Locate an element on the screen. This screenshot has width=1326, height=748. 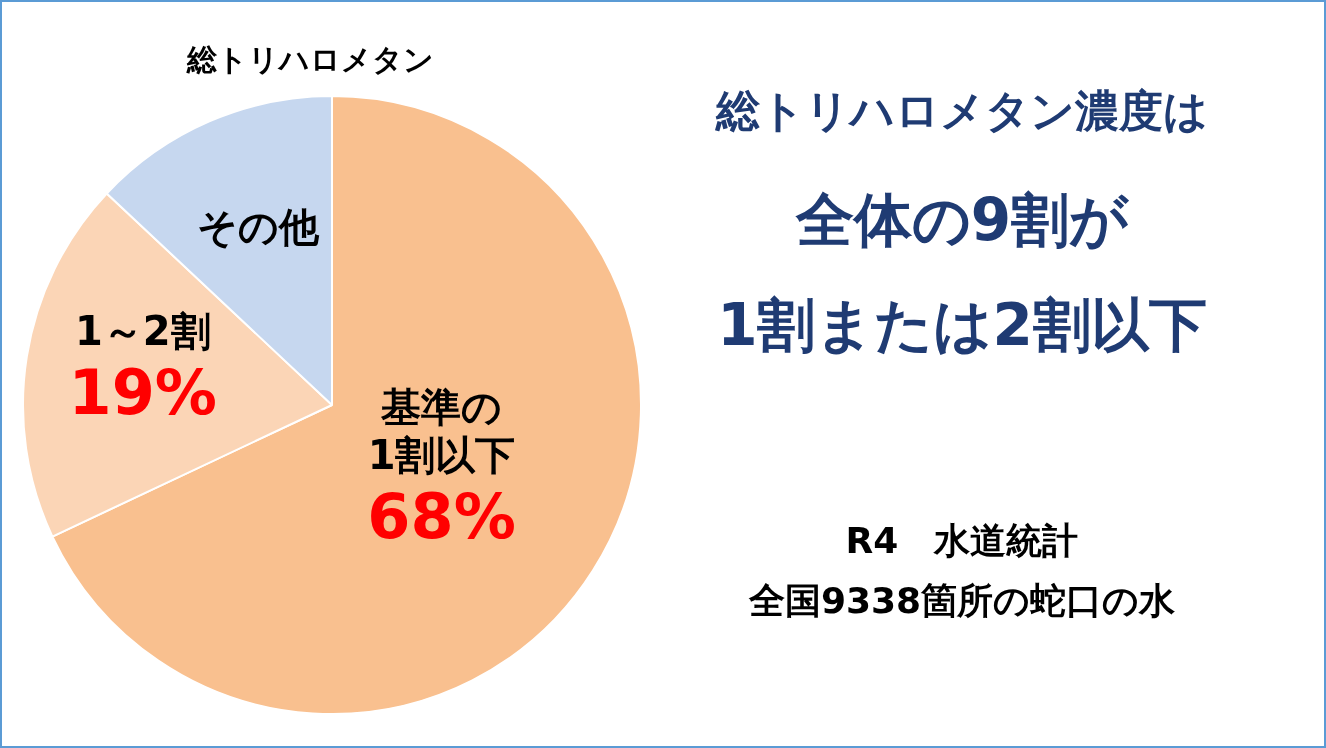
slice-label: 基準の 1割以下 is located at coordinates (441, 430).